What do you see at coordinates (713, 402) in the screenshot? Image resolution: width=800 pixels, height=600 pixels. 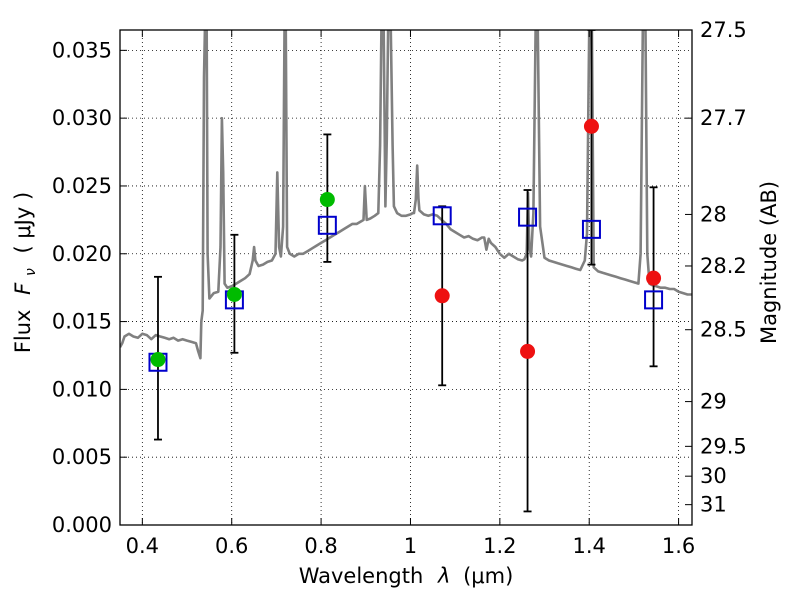 I see `right-tick-label: 29` at bounding box center [713, 402].